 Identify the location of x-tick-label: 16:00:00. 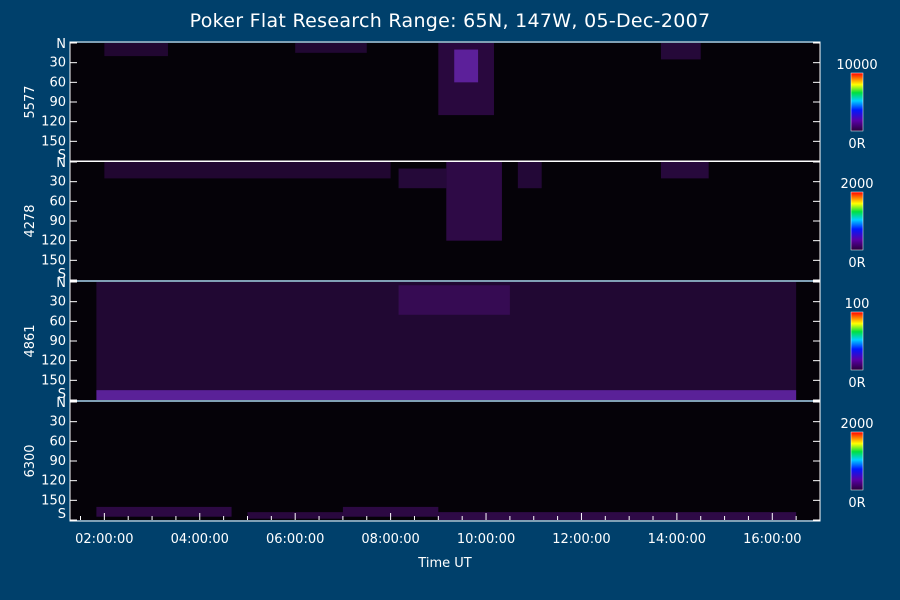
(772, 539).